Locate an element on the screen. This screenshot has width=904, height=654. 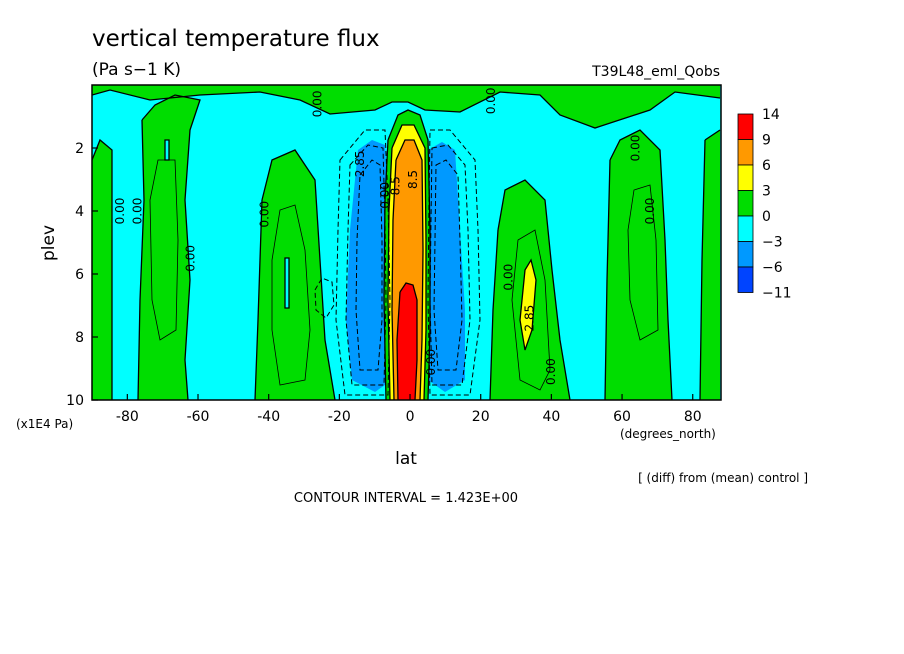
y-tick-label: 6 is located at coordinates (79, 275).